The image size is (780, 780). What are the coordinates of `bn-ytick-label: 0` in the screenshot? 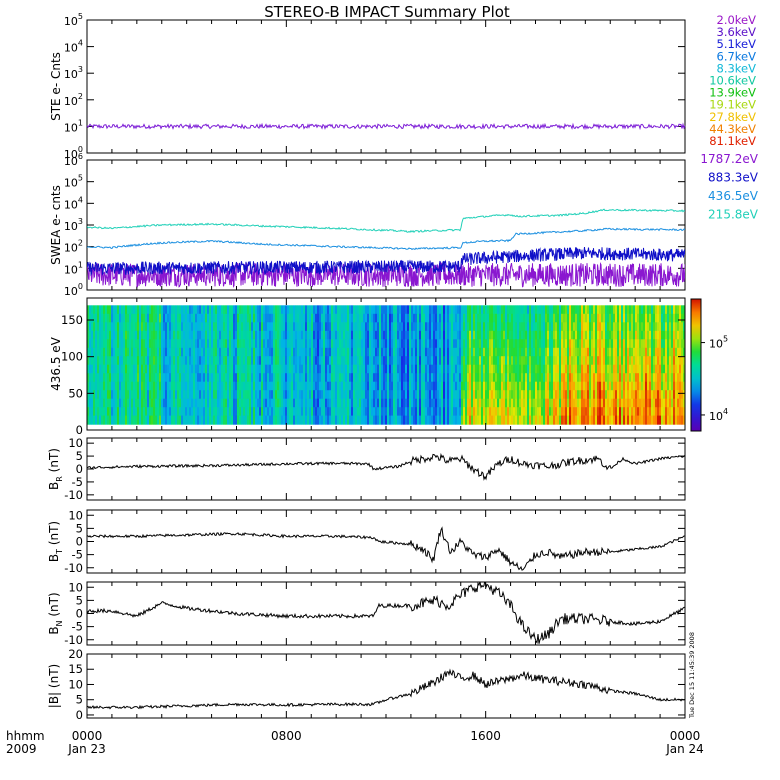 It's located at (79, 614).